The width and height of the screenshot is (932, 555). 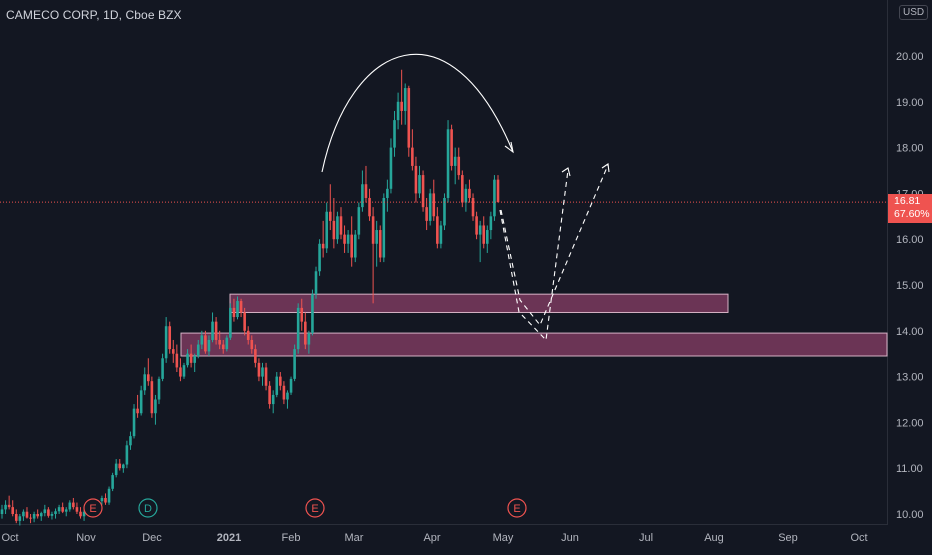 I want to click on symbol-title: CAMECO CORP, 1D, Cboe BZX, so click(x=94, y=15).